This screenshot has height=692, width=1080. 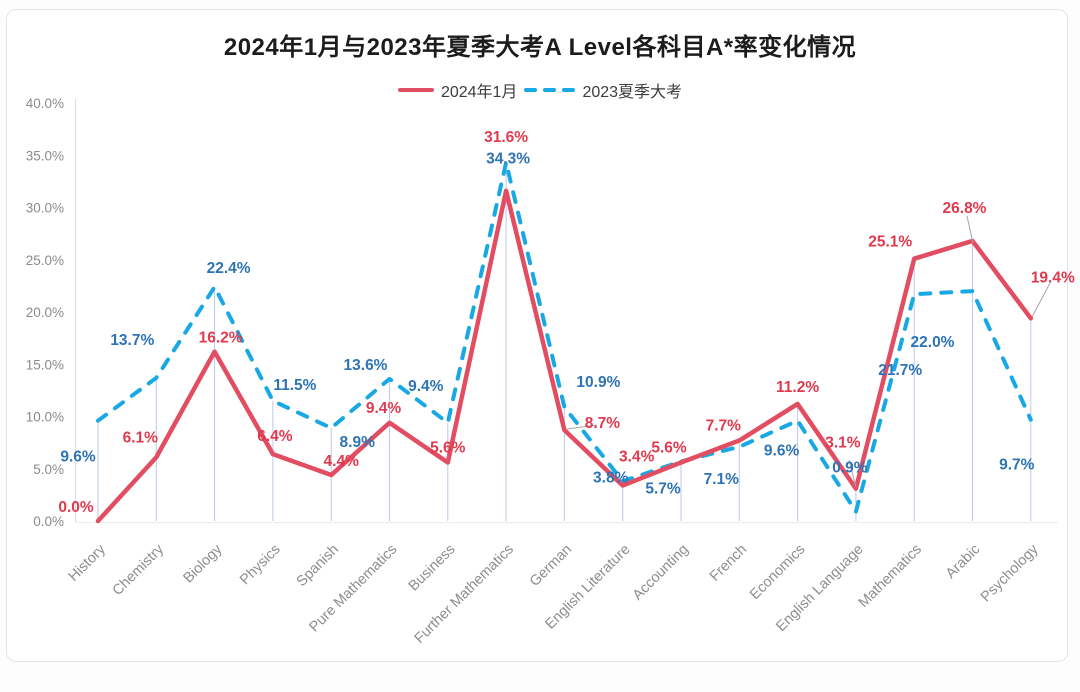 I want to click on legend-swatch-solid-icon, so click(x=415, y=90).